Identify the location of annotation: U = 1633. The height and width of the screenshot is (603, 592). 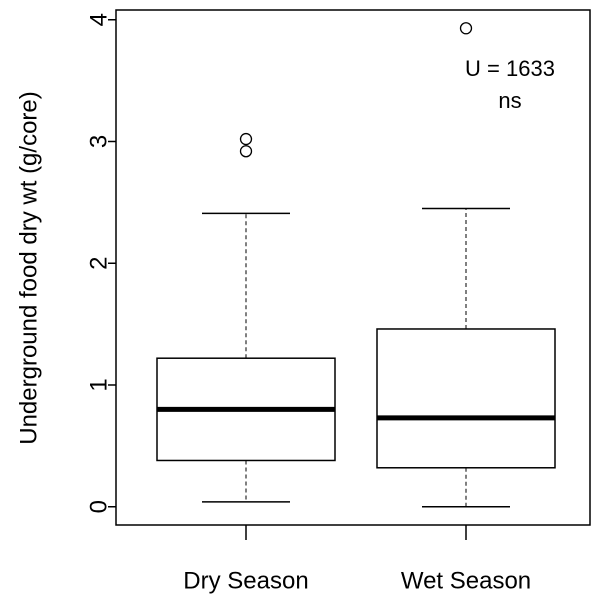
(510, 68).